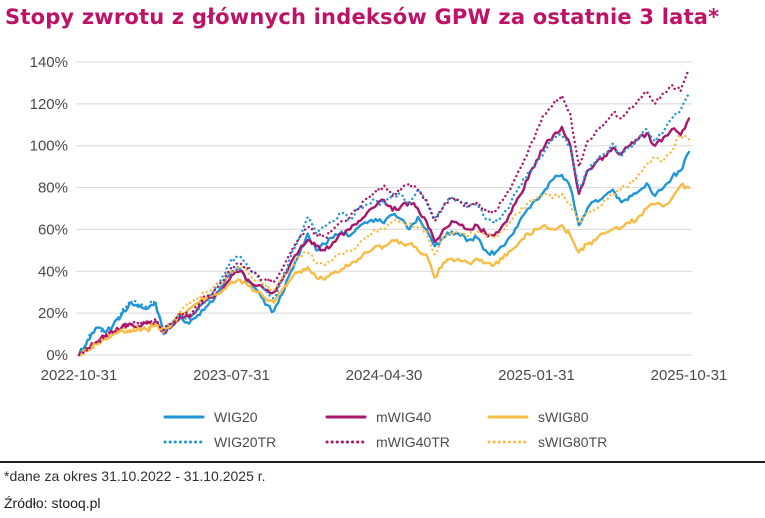 The width and height of the screenshot is (765, 518). What do you see at coordinates (413, 442) in the screenshot?
I see `legend-label: mWIG40TR` at bounding box center [413, 442].